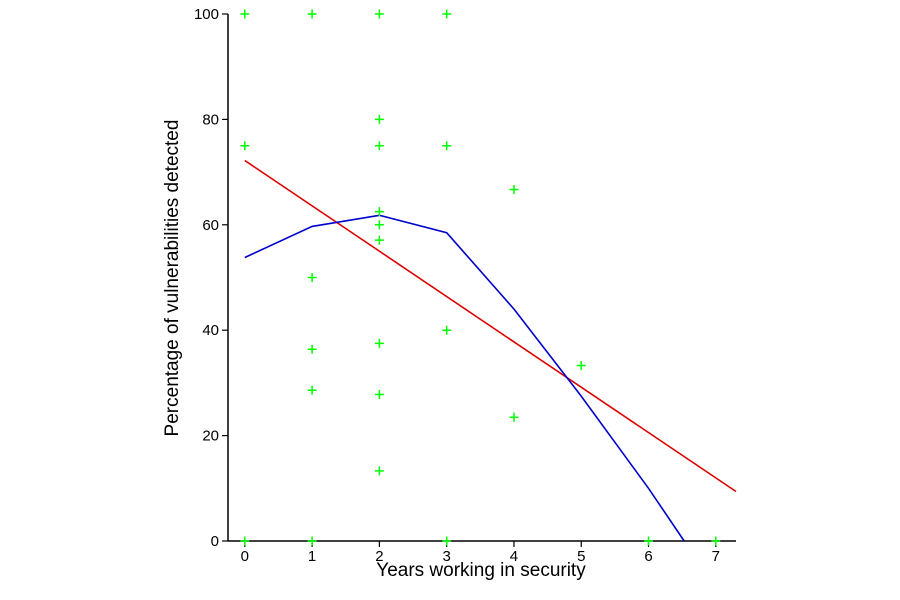 This screenshot has height=600, width=900. What do you see at coordinates (210, 330) in the screenshot?
I see `y-tick-label: 40` at bounding box center [210, 330].